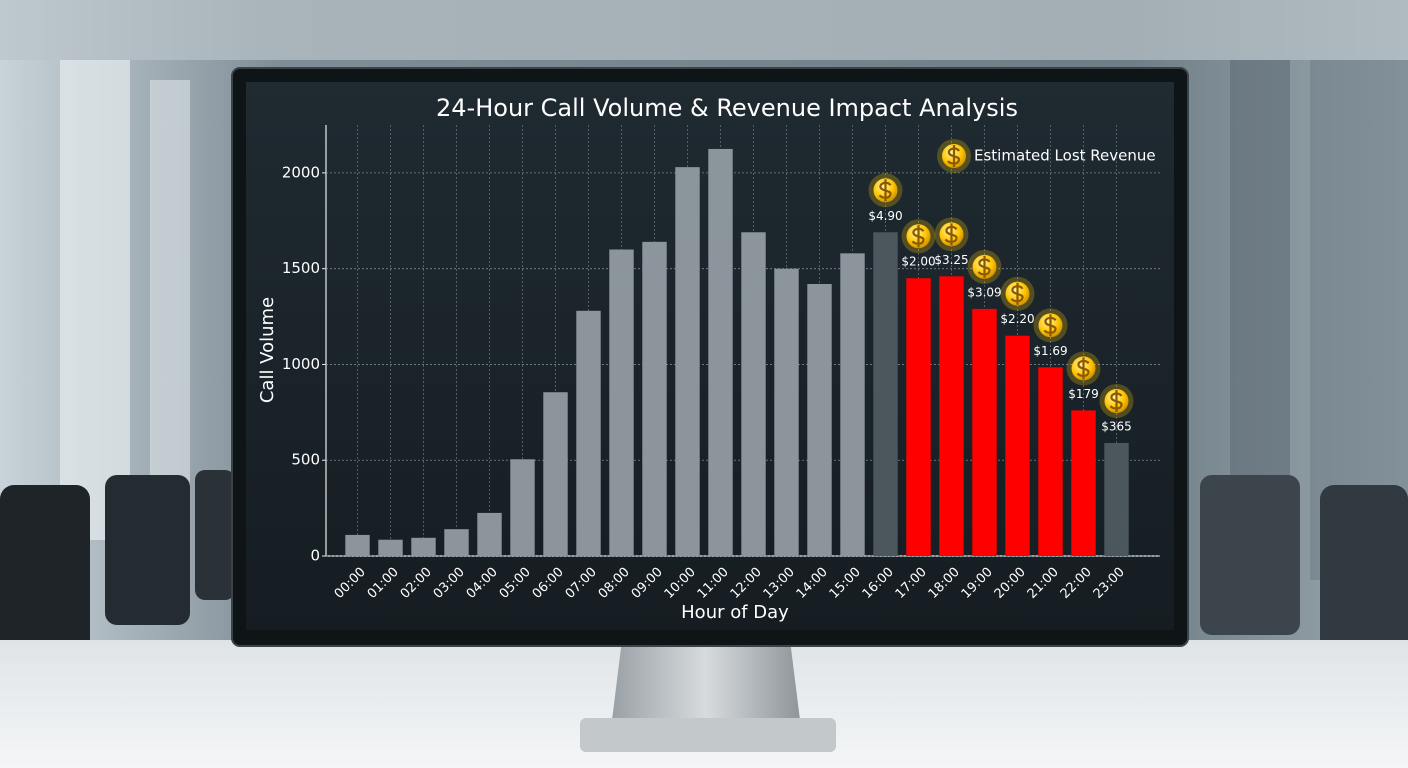  I want to click on y-tick-label: 1000, so click(301, 364).